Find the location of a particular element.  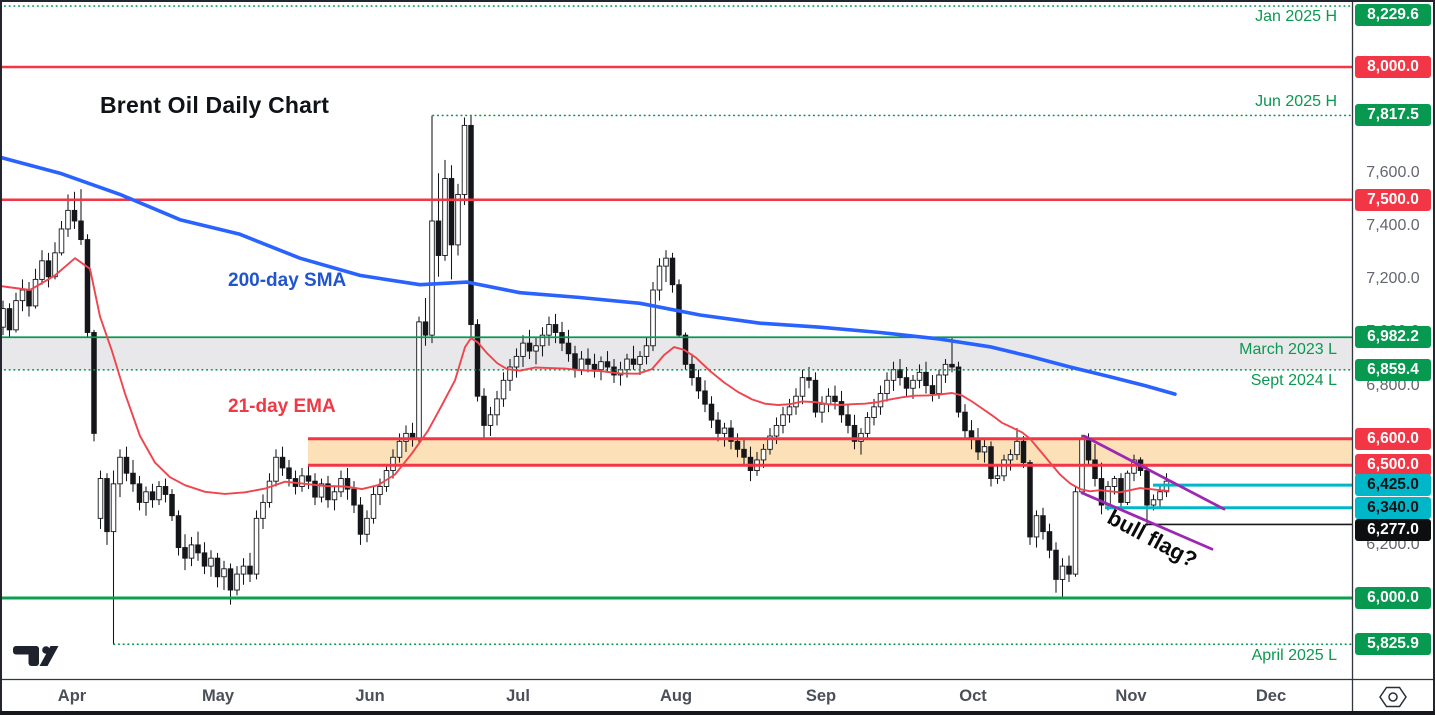

price-badge-68594: 6,859.4 is located at coordinates (1393, 369).